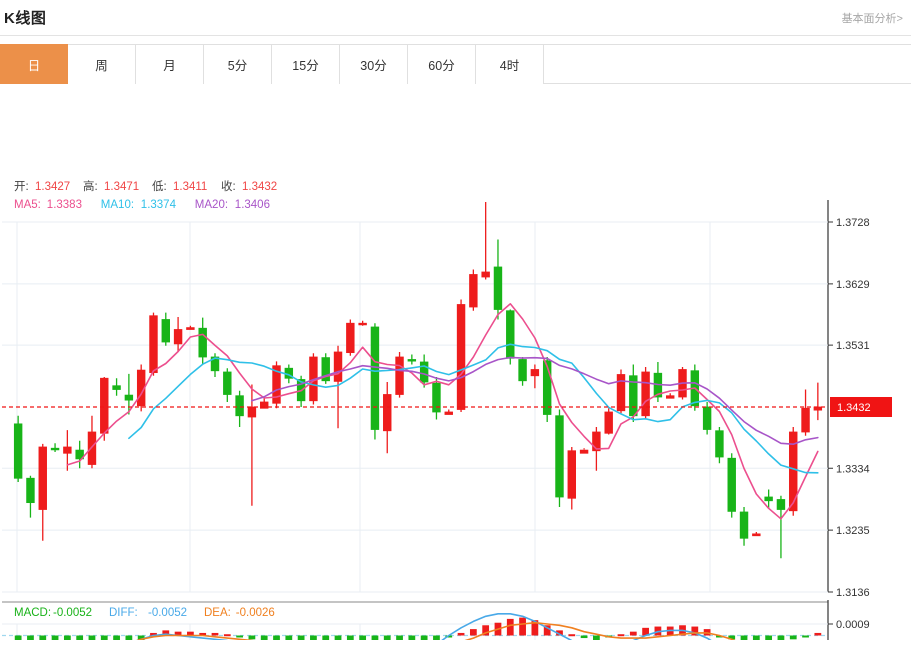 This screenshot has width=911, height=650. What do you see at coordinates (90, 186) in the screenshot?
I see `ohlc-high-label: 高:` at bounding box center [90, 186].